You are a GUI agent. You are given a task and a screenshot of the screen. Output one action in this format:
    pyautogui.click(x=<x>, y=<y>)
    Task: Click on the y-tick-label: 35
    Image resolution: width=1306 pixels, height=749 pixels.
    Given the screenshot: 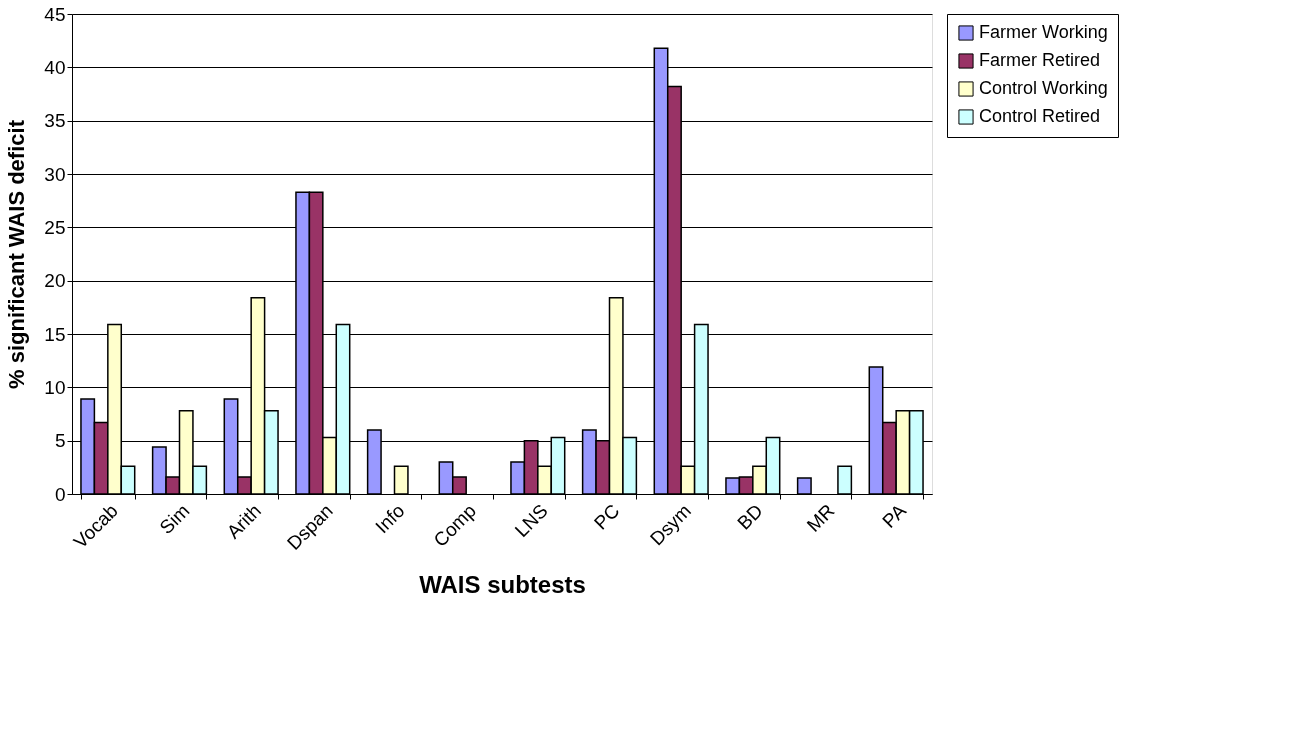 What is the action you would take?
    pyautogui.click(x=55, y=121)
    